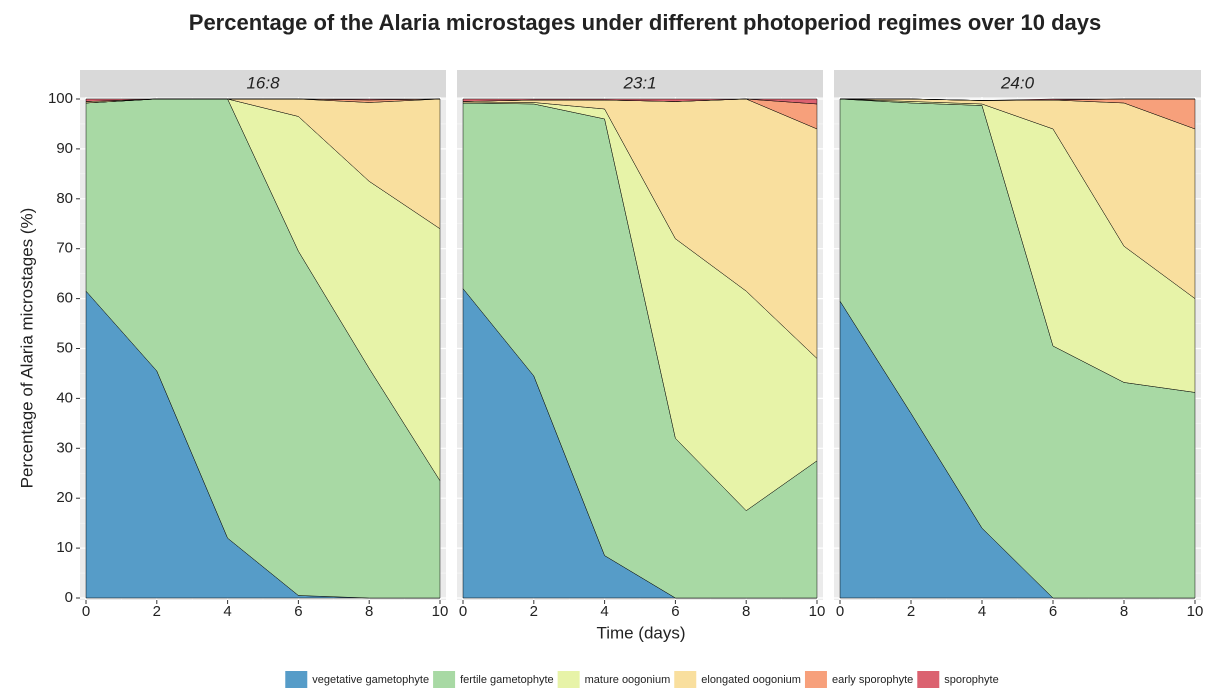 This screenshot has width=1213, height=689. What do you see at coordinates (64, 547) in the screenshot?
I see `y-tick-label: 10` at bounding box center [64, 547].